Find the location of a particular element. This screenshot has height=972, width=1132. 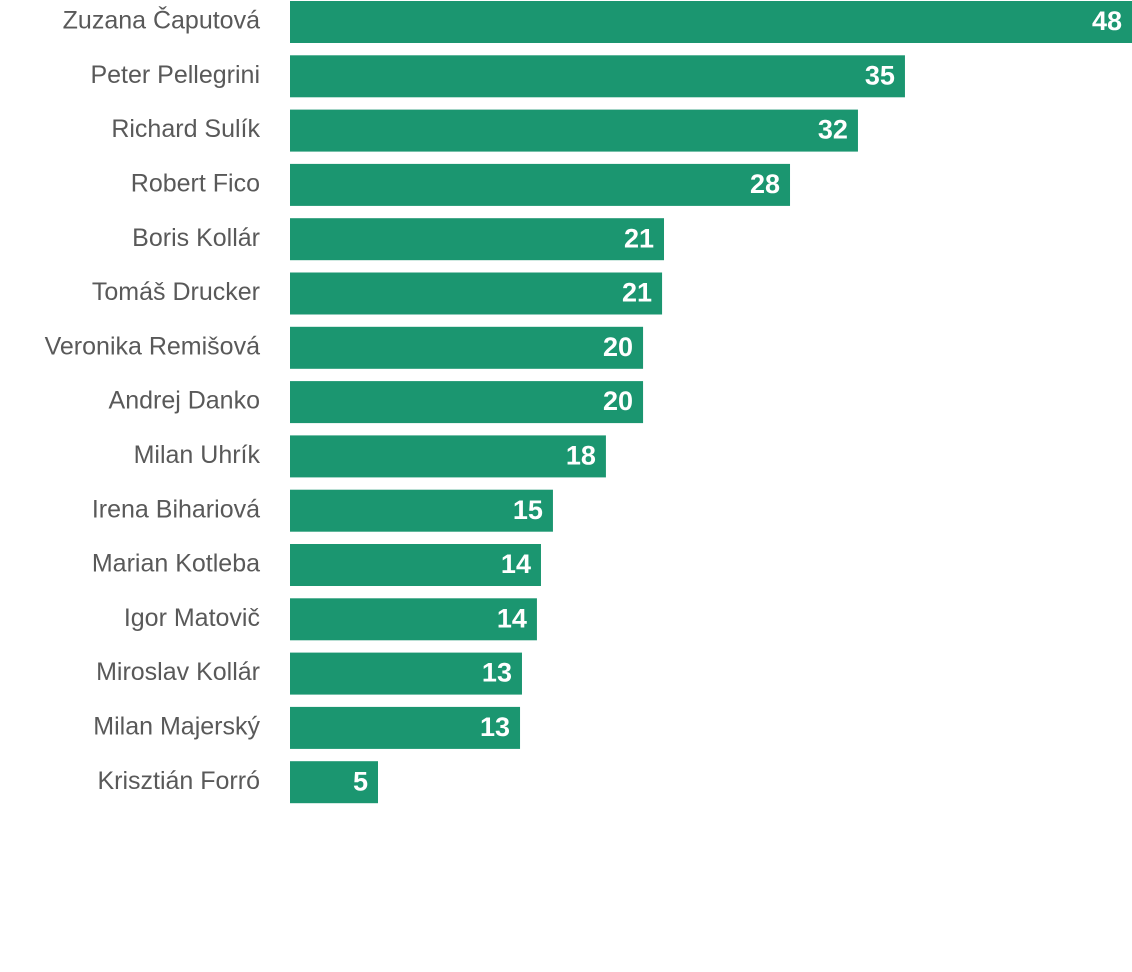

category-label: Zuzana Čaputová is located at coordinates (161, 20).